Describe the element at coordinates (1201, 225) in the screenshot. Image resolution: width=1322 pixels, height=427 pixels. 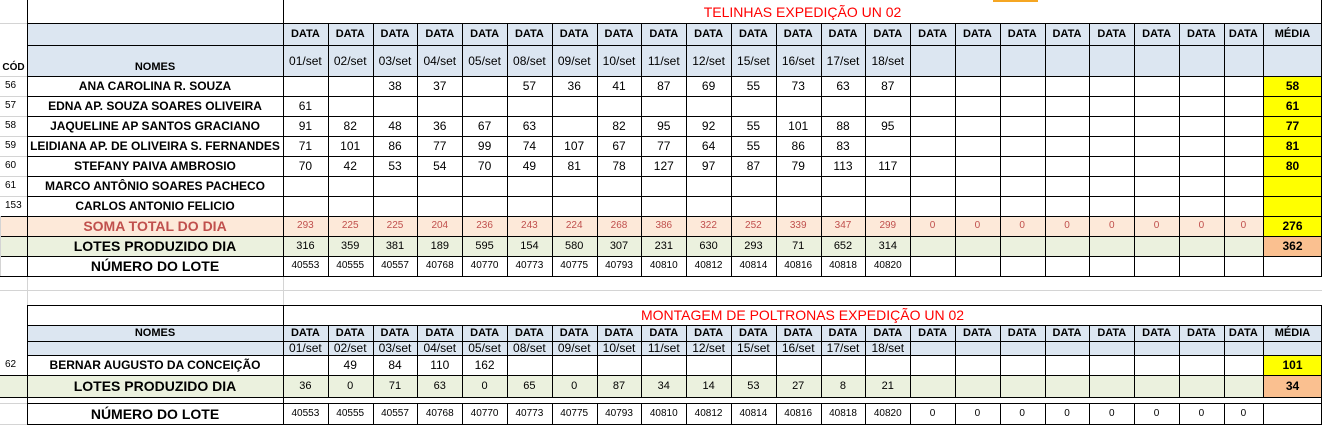
I see `soma-cell: 0` at that location.